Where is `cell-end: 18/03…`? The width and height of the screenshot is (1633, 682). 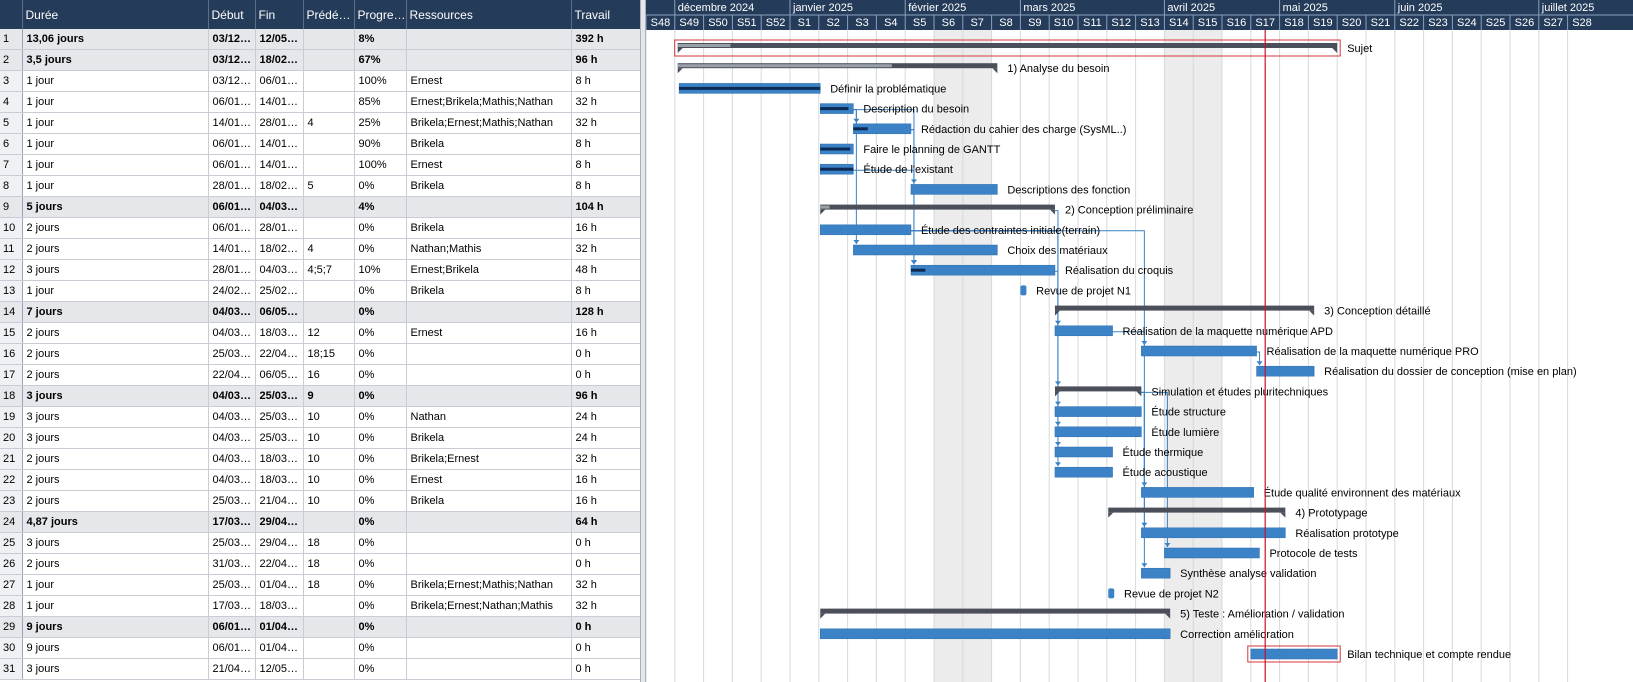 cell-end: 18/03… is located at coordinates (279, 333).